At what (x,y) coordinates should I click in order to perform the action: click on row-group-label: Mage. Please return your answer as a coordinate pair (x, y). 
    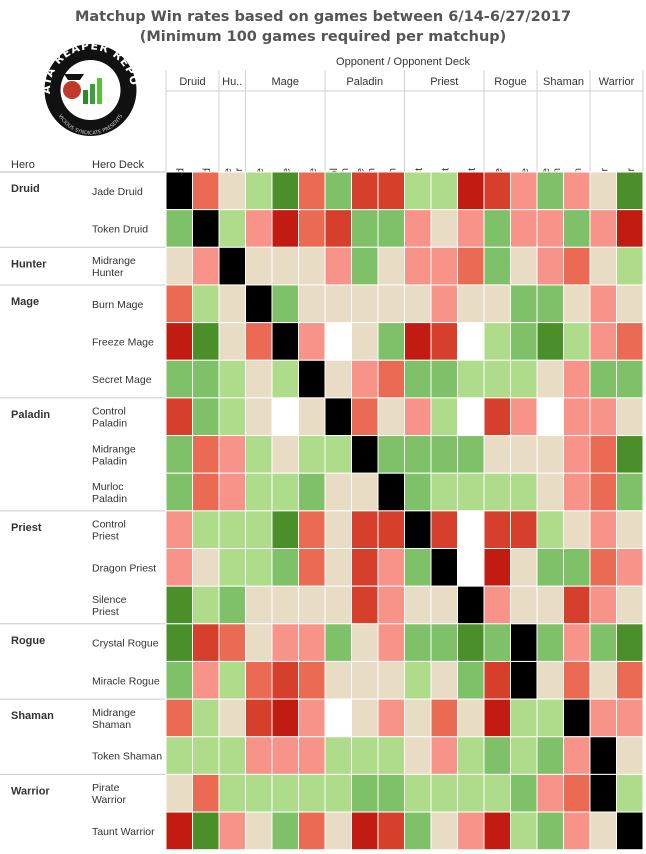
    Looking at the image, I should click on (25, 302).